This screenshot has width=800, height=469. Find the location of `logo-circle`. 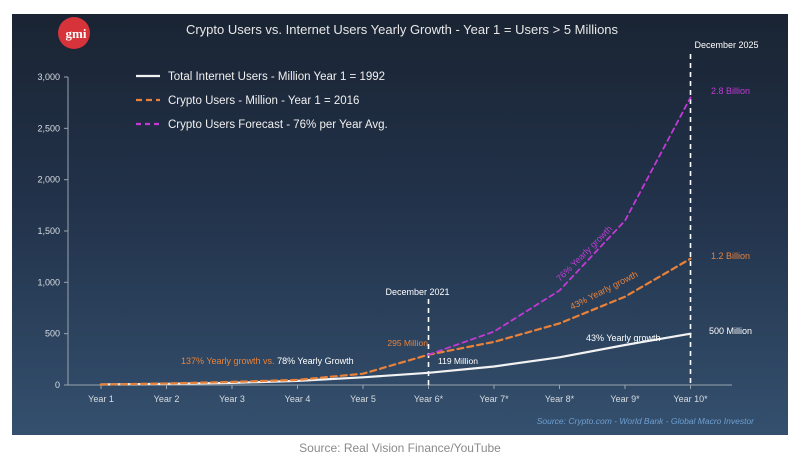

logo-circle is located at coordinates (74, 33).